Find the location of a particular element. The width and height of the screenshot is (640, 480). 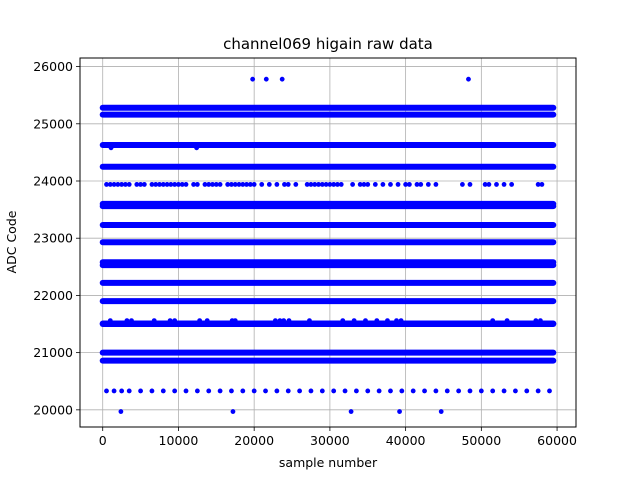

x-axis-ticks: 0 10000 20000 30000 40000 50000 60000 is located at coordinates (338, 437).